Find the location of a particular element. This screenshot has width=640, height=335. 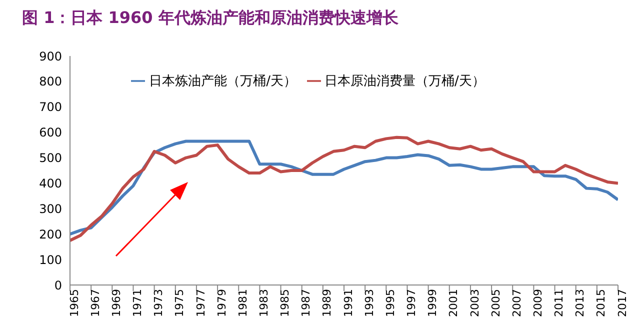

x-tick-label: 1967 is located at coordinates (95, 303).